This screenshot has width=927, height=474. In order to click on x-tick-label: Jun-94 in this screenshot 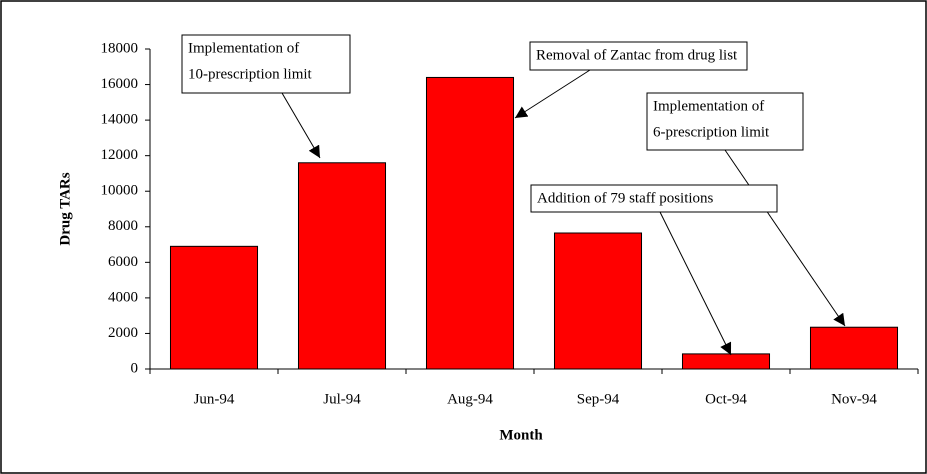, I will do `click(214, 399)`.